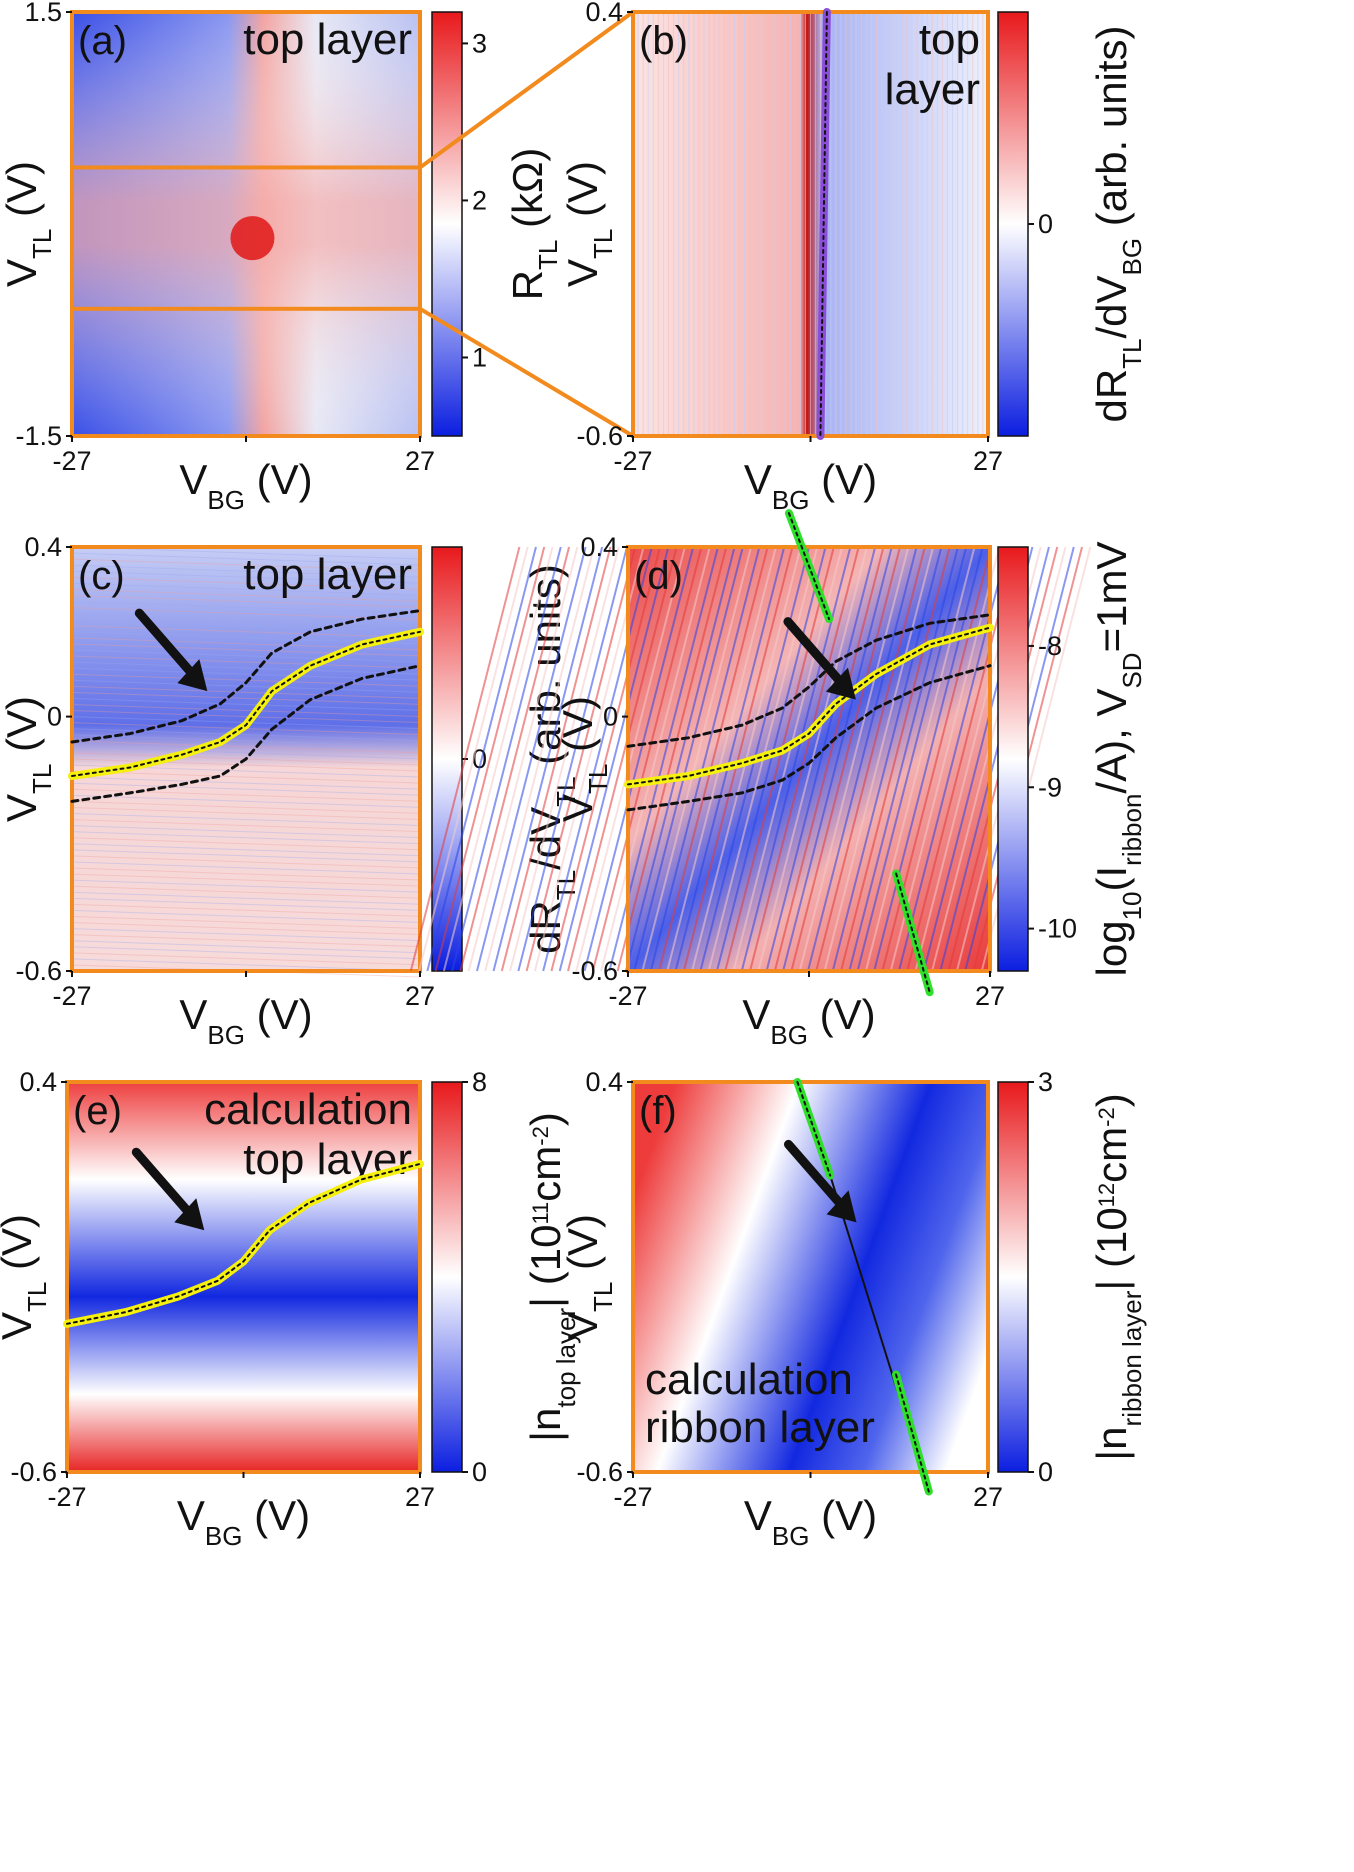 Image resolution: width=1354 pixels, height=1872 pixels. Describe the element at coordinates (97, 1111) in the screenshot. I see `panel-label: (e)` at that location.